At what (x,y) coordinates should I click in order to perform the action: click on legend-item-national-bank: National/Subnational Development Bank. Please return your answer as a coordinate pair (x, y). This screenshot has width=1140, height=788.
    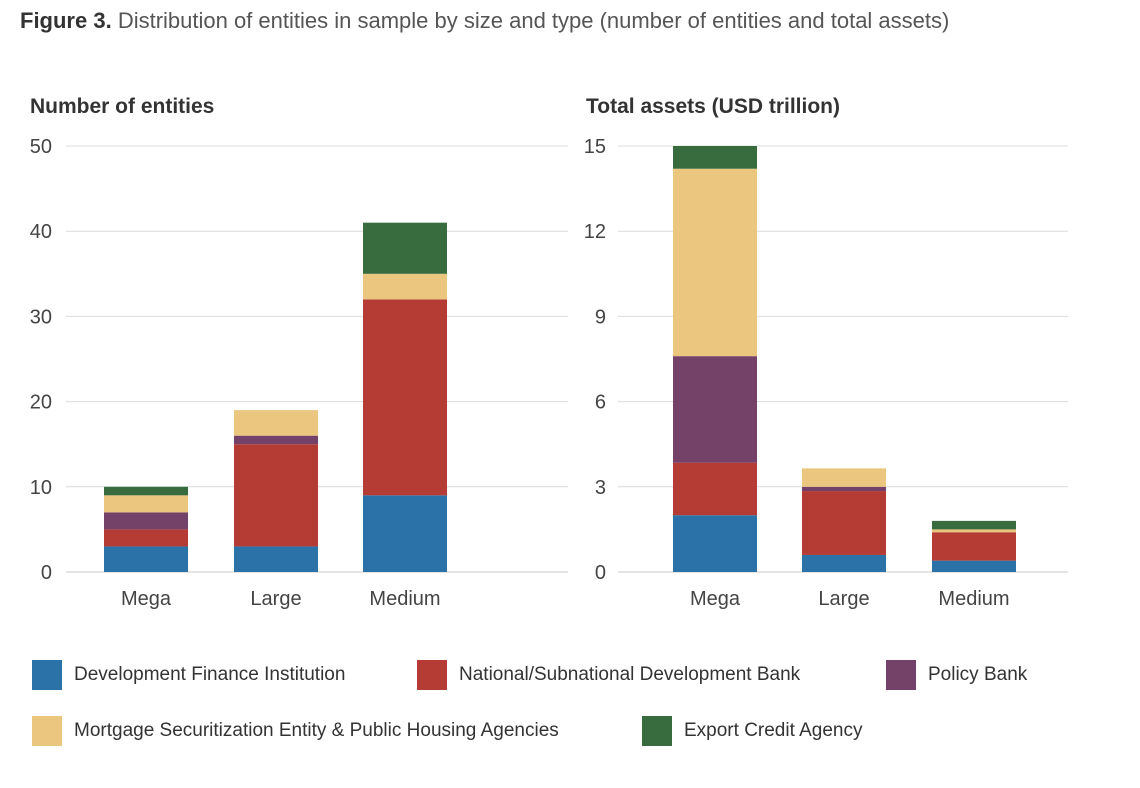
    Looking at the image, I should click on (608, 675).